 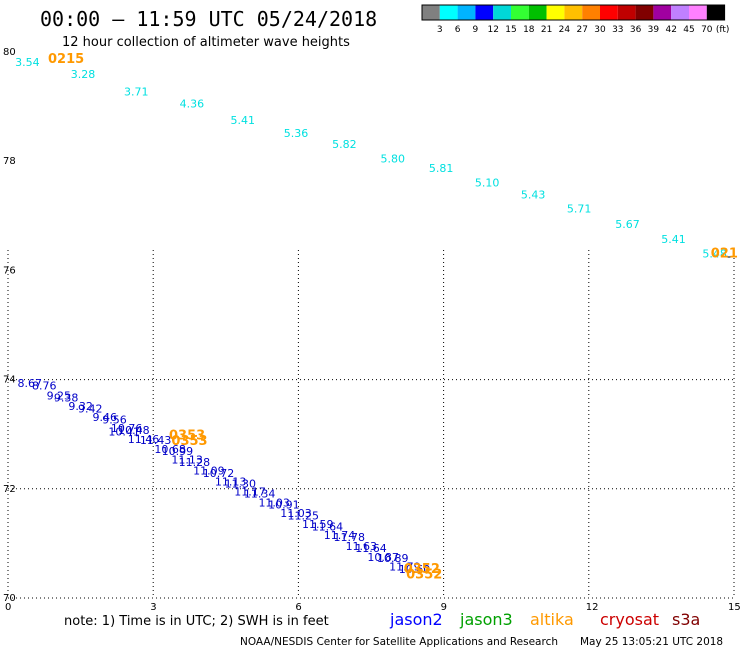 What do you see at coordinates (654, 30) in the screenshot?
I see `scale-label: 39` at bounding box center [654, 30].